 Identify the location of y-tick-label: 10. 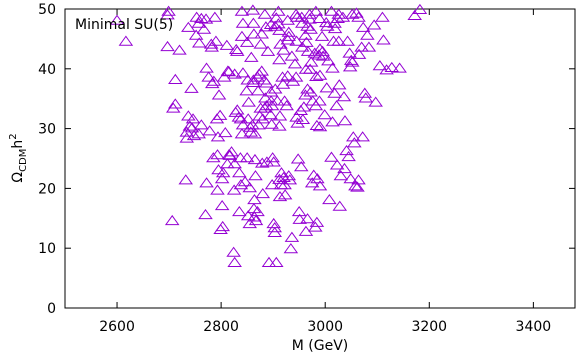
(47, 249).